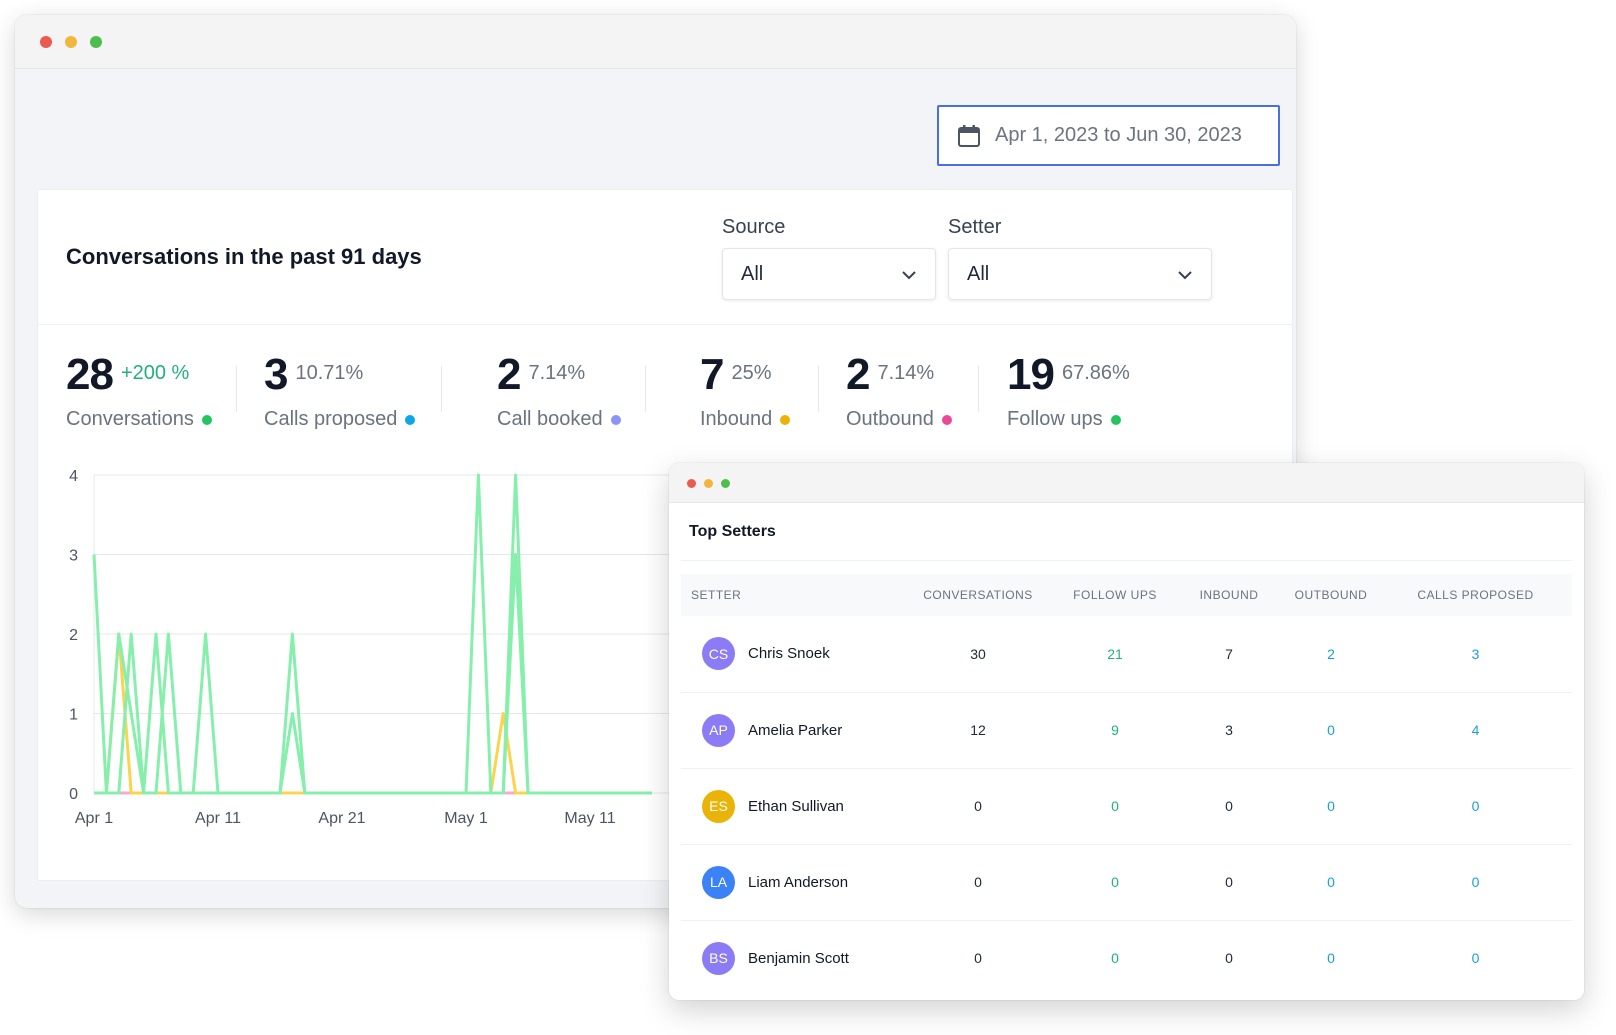  Describe the element at coordinates (712, 374) in the screenshot. I see `stat-value: 7` at that location.